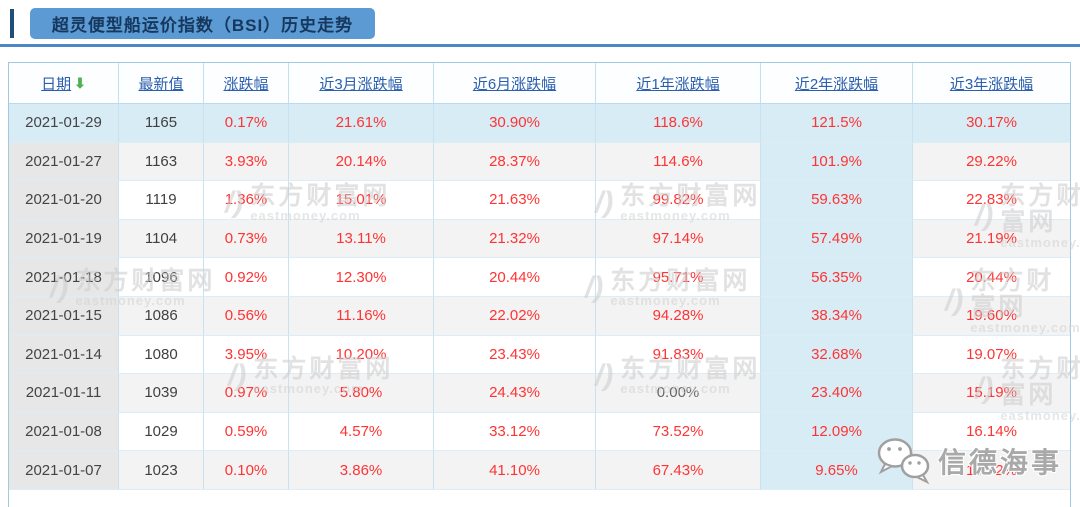  I want to click on date-cell: 2021-01-15, so click(64, 316).